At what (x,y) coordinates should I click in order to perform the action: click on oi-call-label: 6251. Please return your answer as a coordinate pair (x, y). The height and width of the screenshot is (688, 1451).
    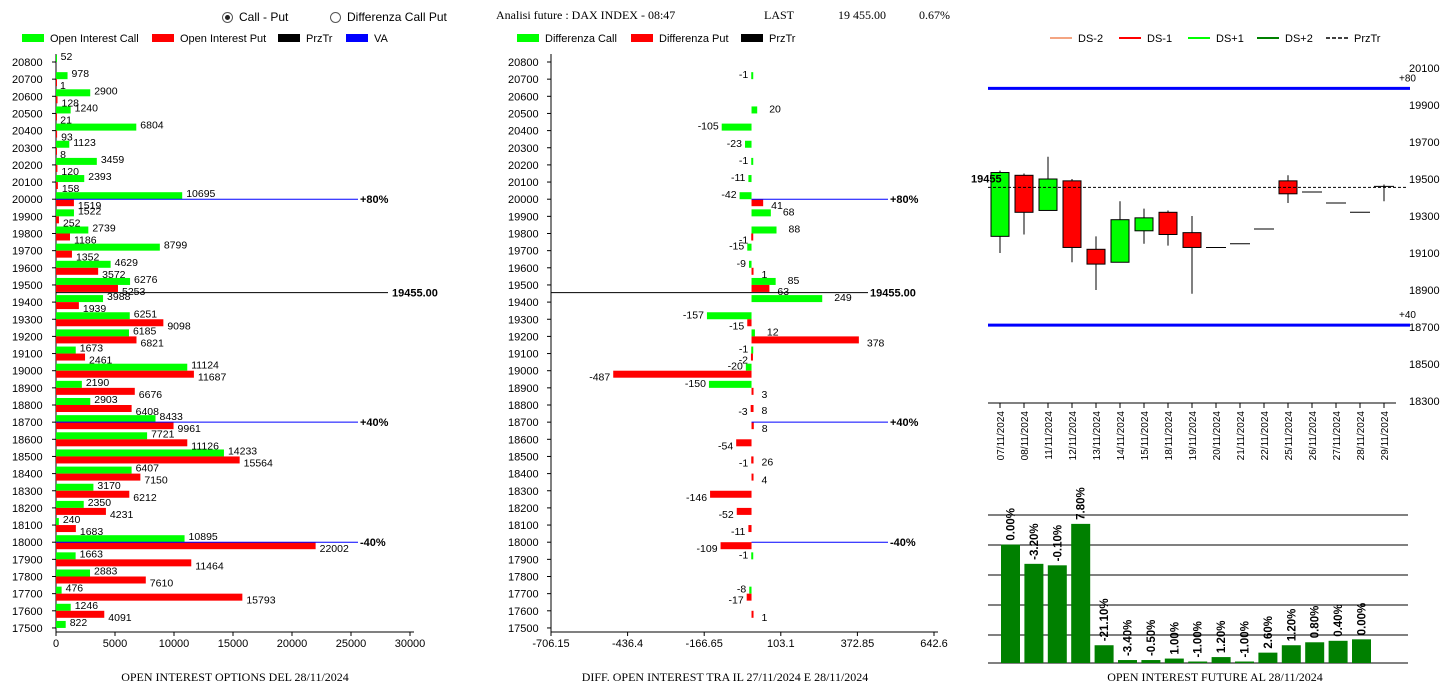
    Looking at the image, I should click on (146, 314).